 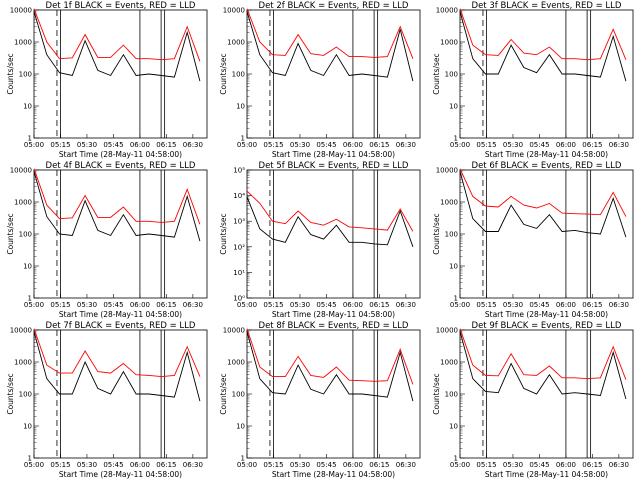 What do you see at coordinates (121, 166) in the screenshot?
I see `panel-title: Det 4f BLACK = Events, RED = LLD` at bounding box center [121, 166].